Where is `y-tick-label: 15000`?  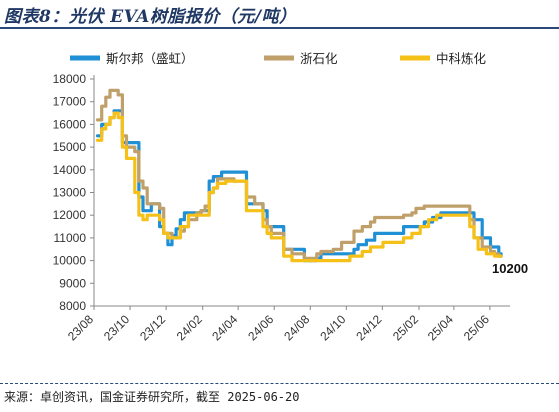 y-tick-label: 15000 is located at coordinates (70, 147).